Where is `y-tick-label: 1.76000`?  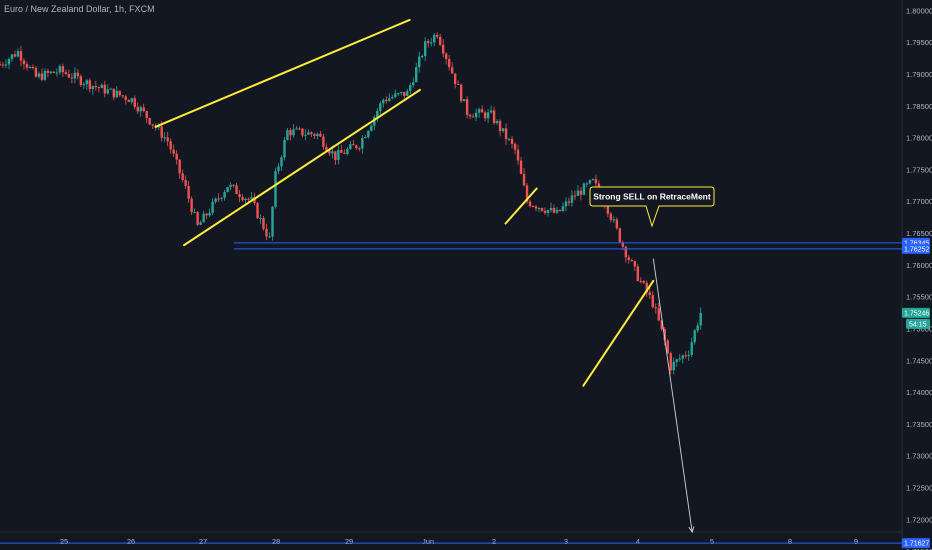
y-tick-label: 1.76000 is located at coordinates (919, 265).